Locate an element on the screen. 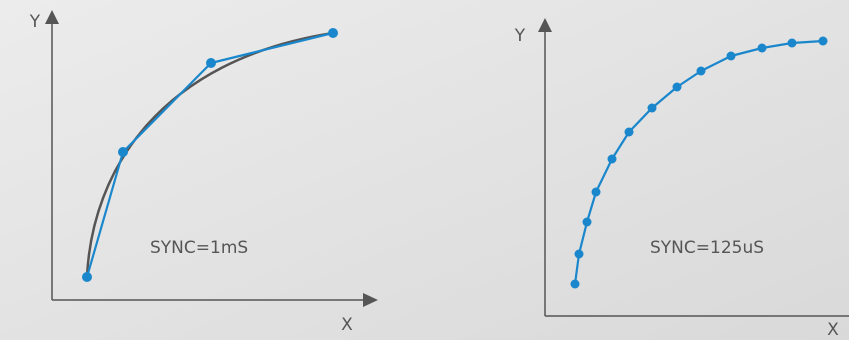 The width and height of the screenshot is (849, 340). sync-label: SYNC=125uS is located at coordinates (707, 248).